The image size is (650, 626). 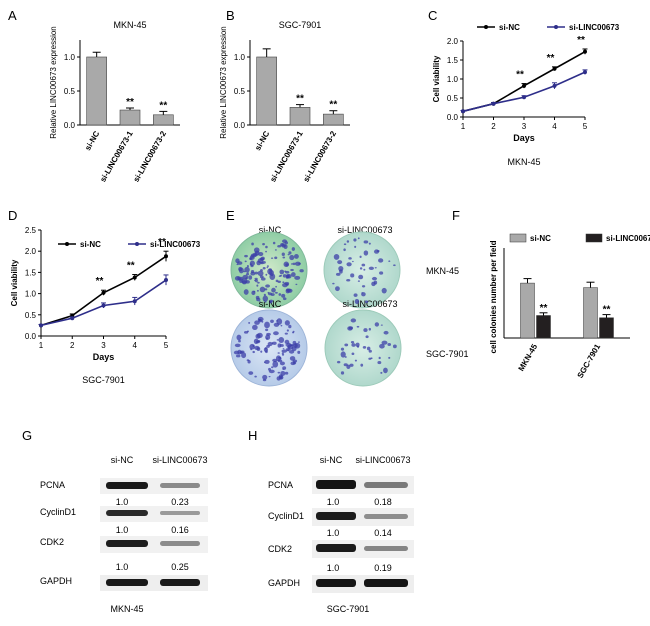 I want to click on blot-g-band-cdk2-si-linc, so click(x=180, y=543).